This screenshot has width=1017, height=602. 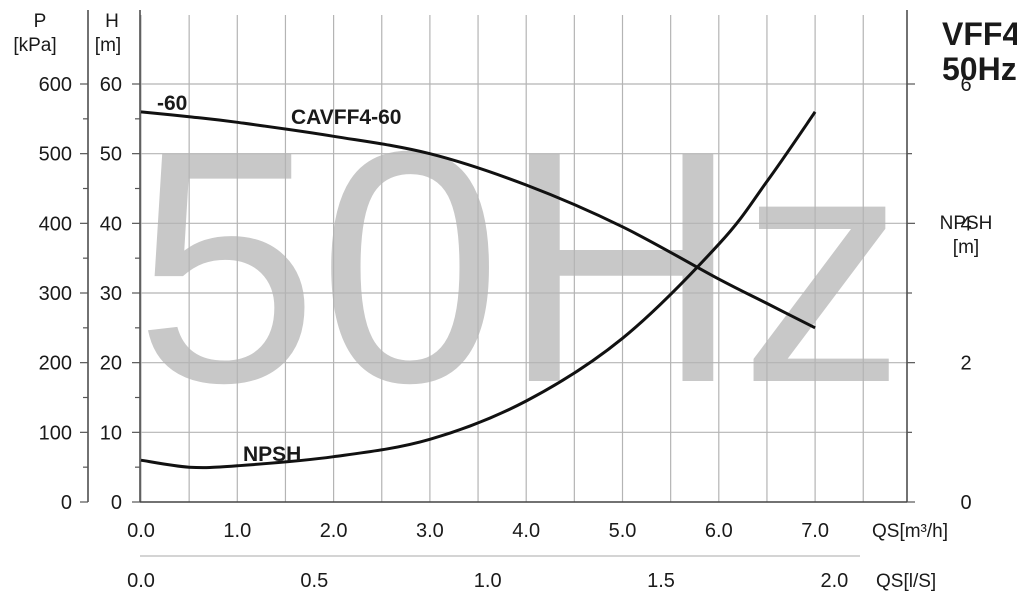 What do you see at coordinates (346, 117) in the screenshot?
I see `series-label-cavff4-60: CAVFF4-60` at bounding box center [346, 117].